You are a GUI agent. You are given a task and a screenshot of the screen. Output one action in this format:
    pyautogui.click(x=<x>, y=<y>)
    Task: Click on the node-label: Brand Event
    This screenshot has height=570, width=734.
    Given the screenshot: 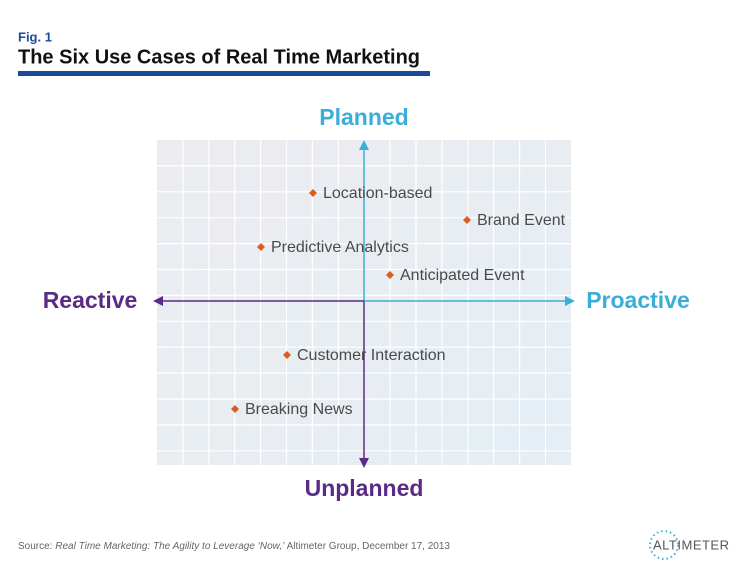 What is the action you would take?
    pyautogui.click(x=521, y=220)
    